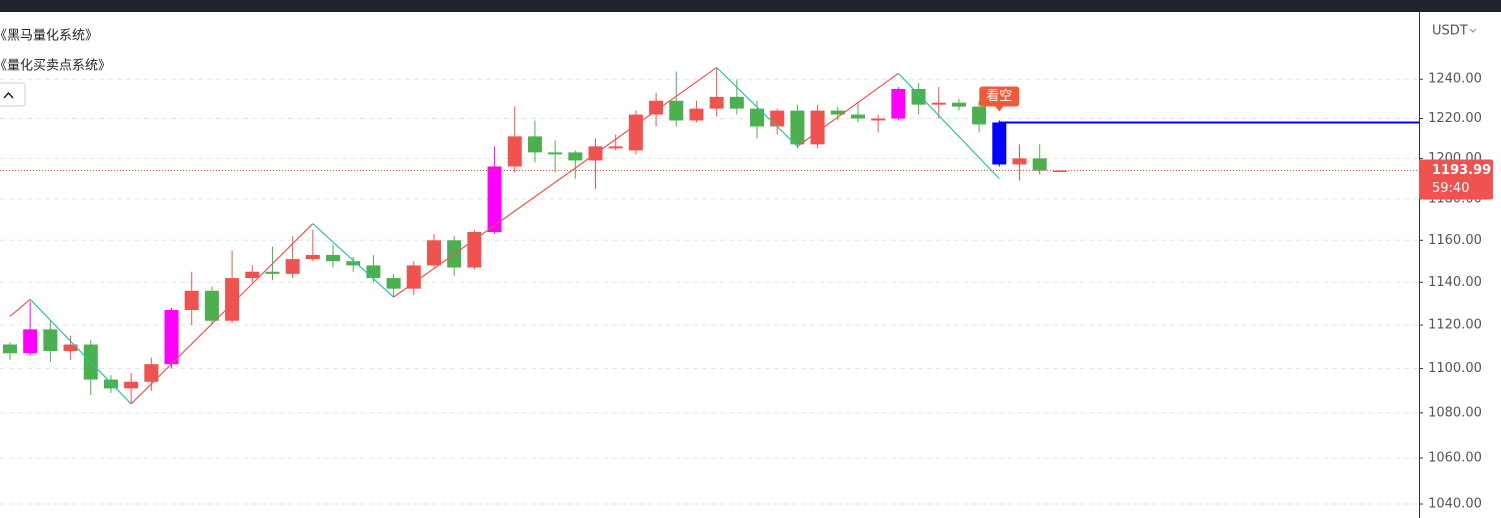 This screenshot has height=518, width=1501. Describe the element at coordinates (1455, 79) in the screenshot. I see `y-tick-label: 1240.00` at that location.